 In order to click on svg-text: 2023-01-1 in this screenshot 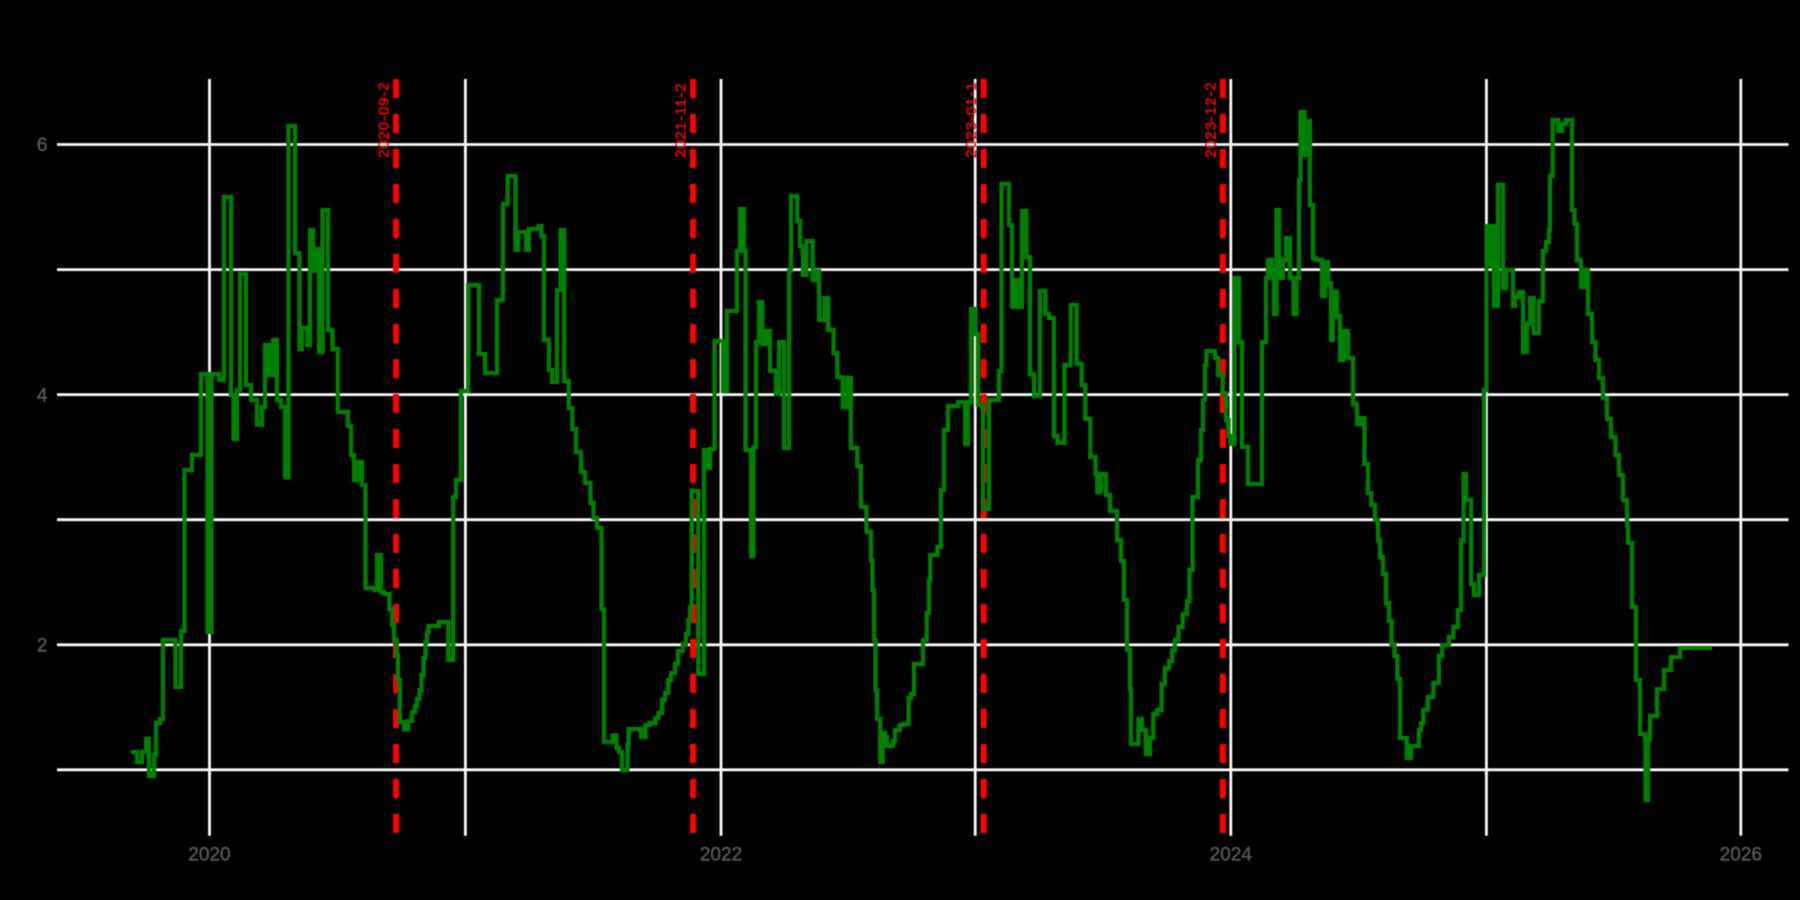, I will do `click(971, 120)`.